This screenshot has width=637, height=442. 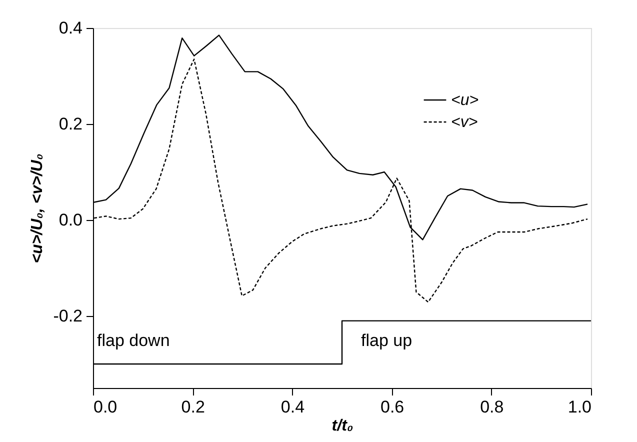 What do you see at coordinates (386, 340) in the screenshot?
I see `annotation: flap up` at bounding box center [386, 340].